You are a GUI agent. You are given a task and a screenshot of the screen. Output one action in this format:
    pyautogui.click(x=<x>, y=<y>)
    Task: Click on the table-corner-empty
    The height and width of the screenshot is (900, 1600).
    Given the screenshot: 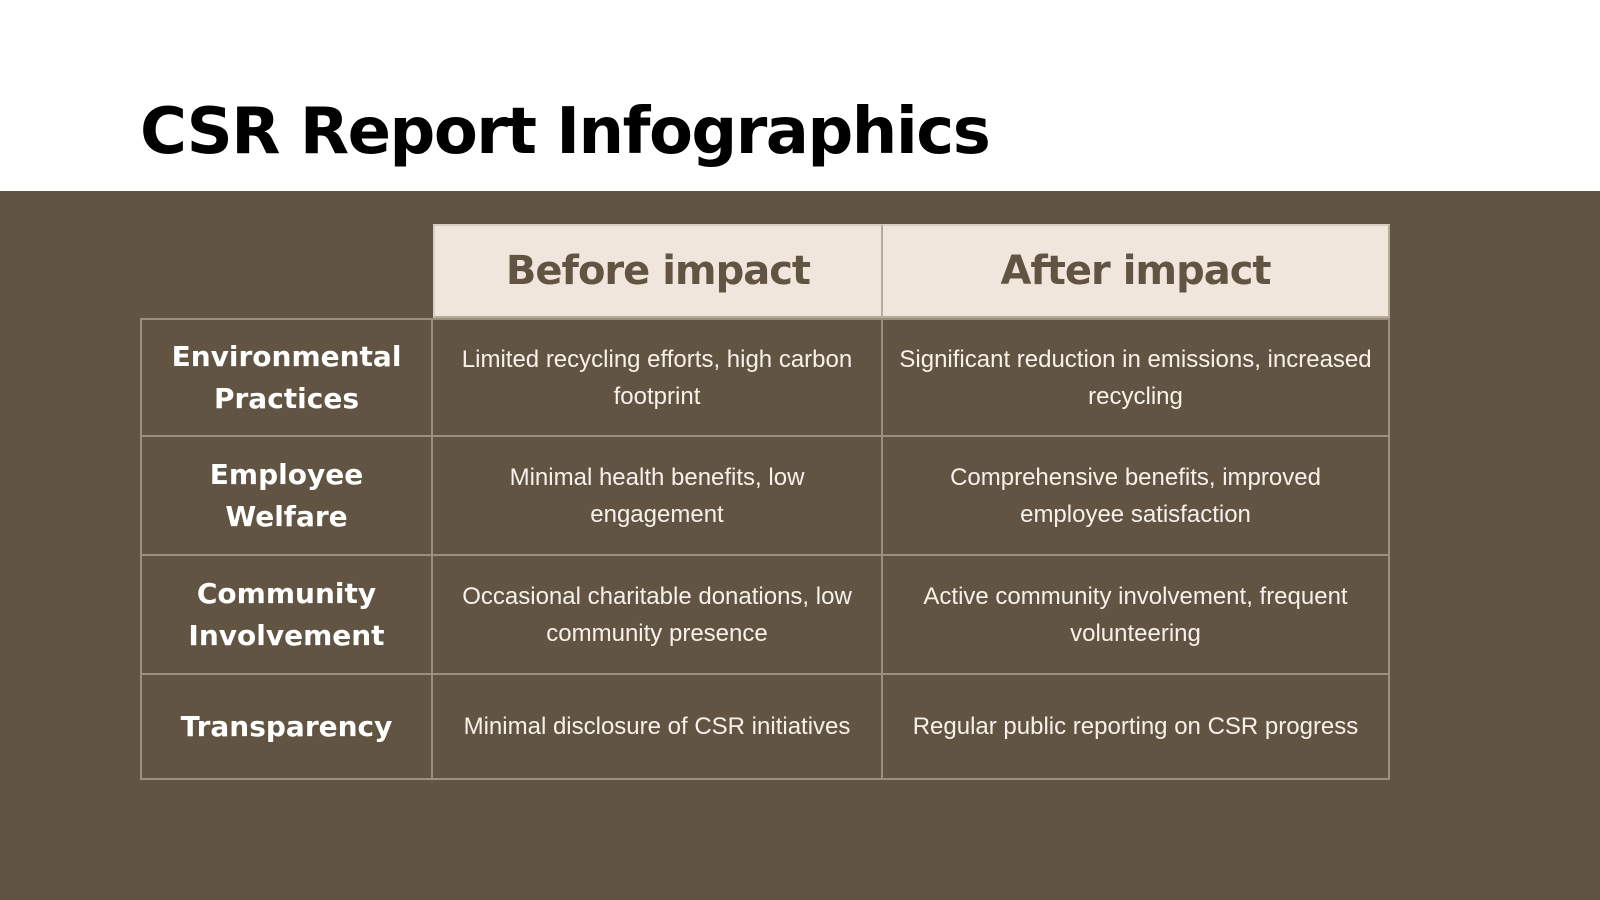 What is the action you would take?
    pyautogui.click(x=286, y=271)
    